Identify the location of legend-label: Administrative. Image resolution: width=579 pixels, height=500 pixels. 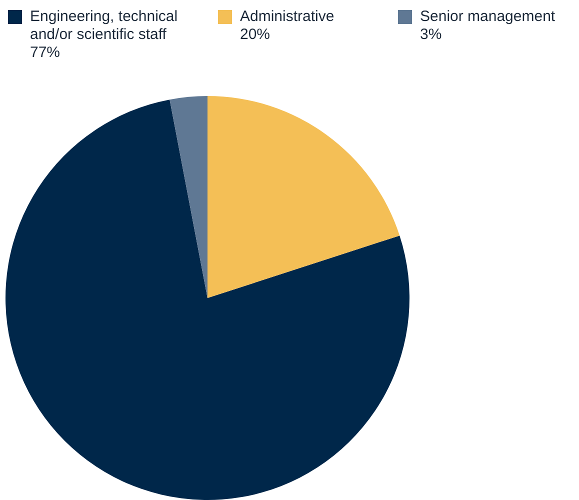
(287, 16).